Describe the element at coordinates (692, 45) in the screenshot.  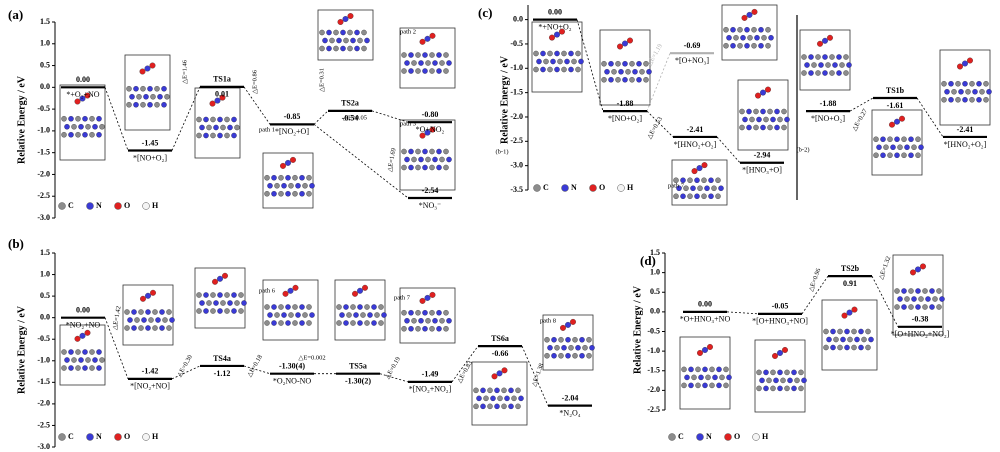
I see `level-value: -0.69` at that location.